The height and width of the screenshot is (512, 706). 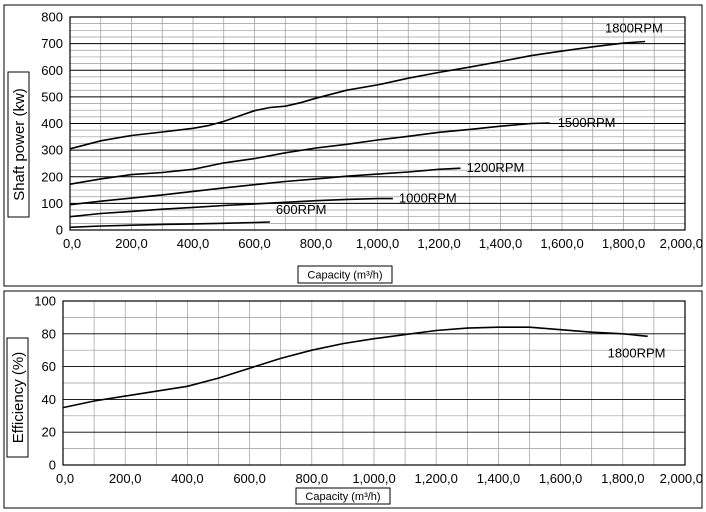 I want to click on efficiency-x-tick-label: 600,0, so click(x=249, y=478).